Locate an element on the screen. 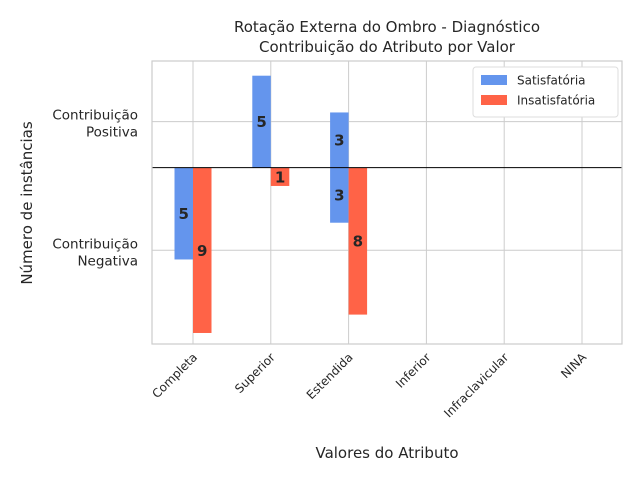 The width and height of the screenshot is (640, 484). legend-box is located at coordinates (545, 92).